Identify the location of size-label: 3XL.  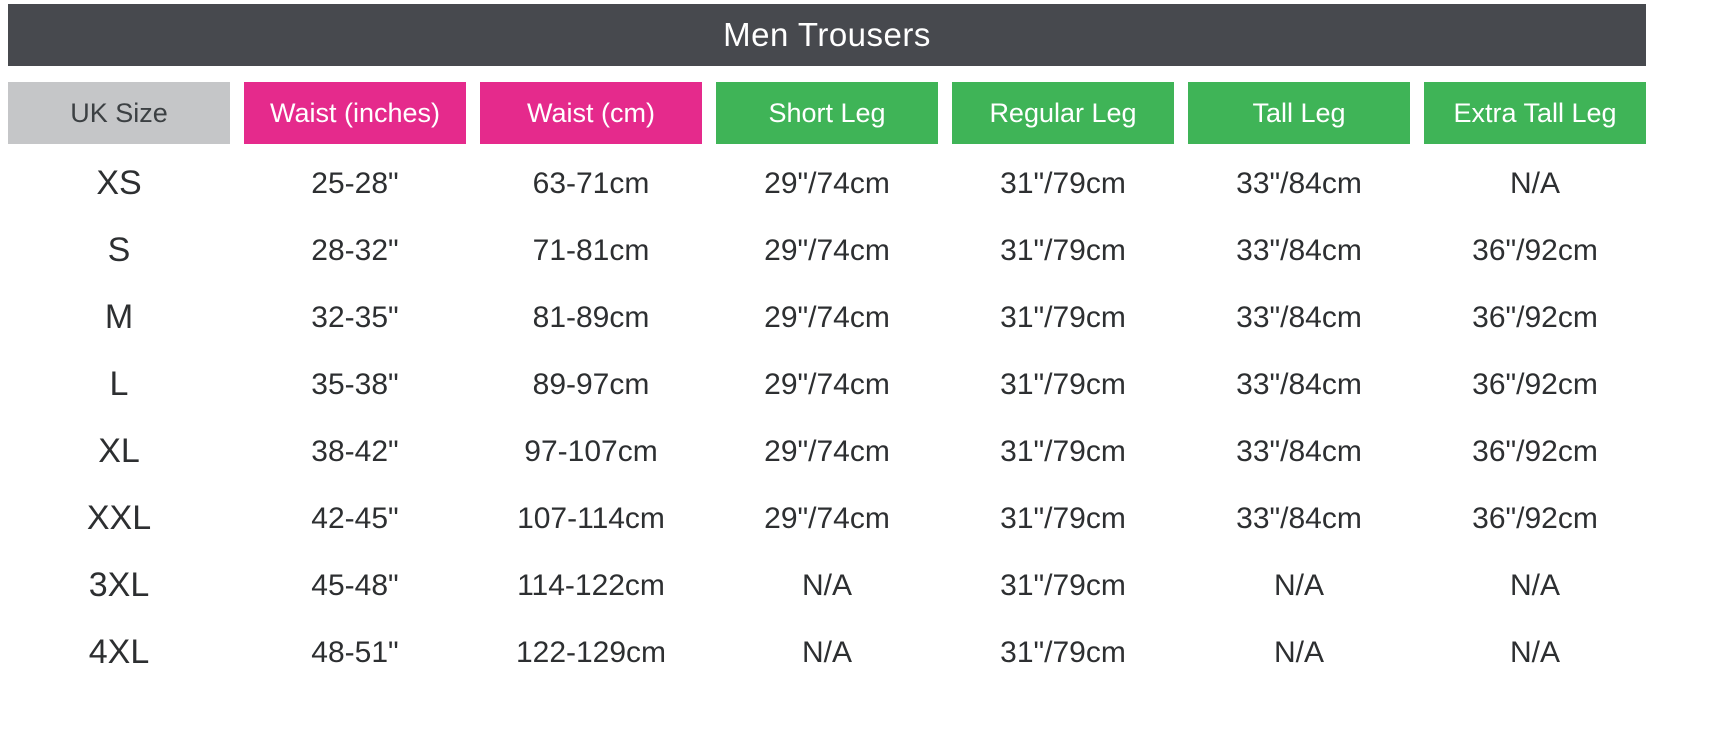
(119, 585).